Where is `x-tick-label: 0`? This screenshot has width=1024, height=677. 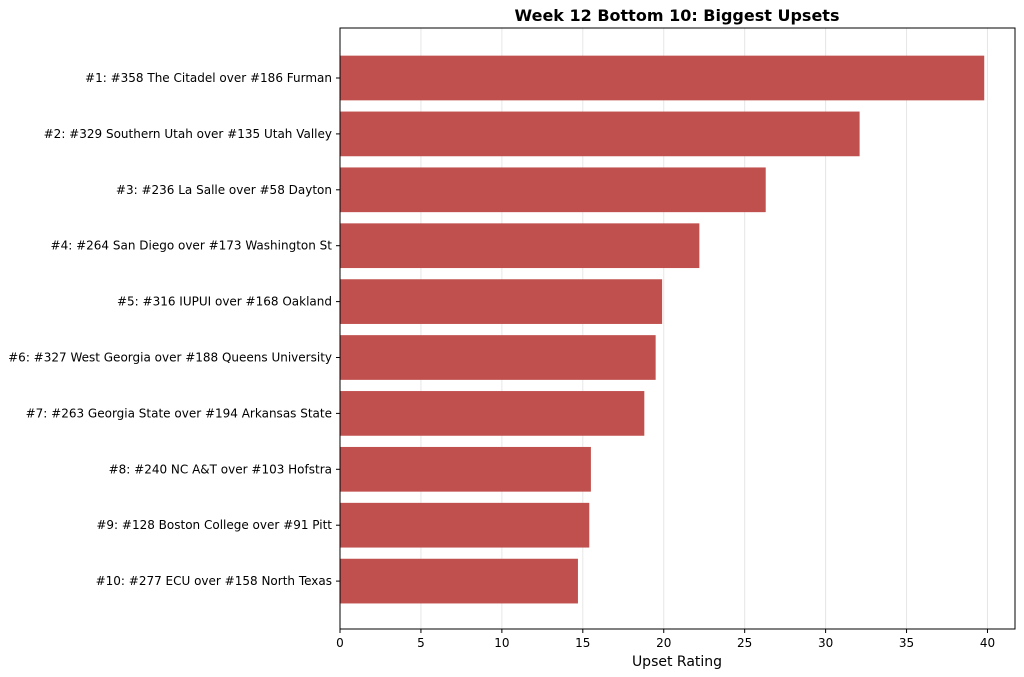 x-tick-label: 0 is located at coordinates (340, 643).